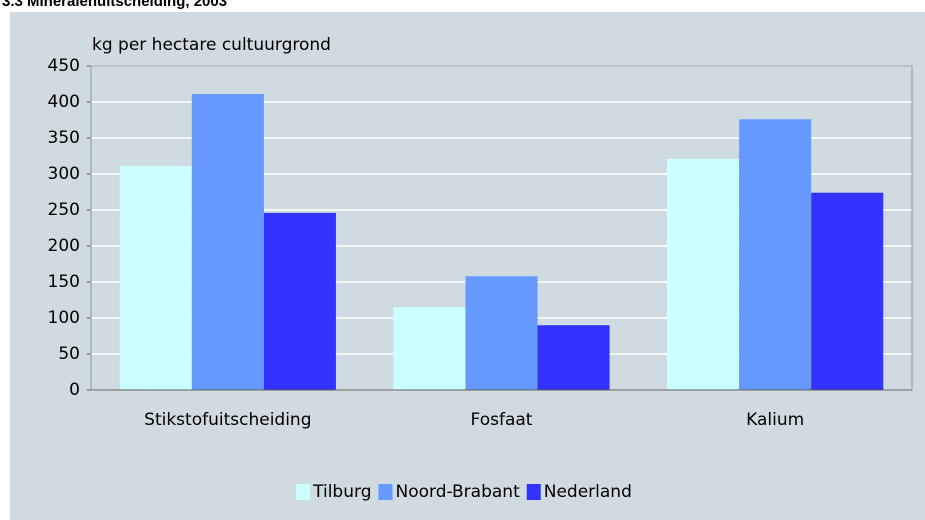 Image resolution: width=925 pixels, height=520 pixels. I want to click on y-tick-label: 50, so click(69, 354).